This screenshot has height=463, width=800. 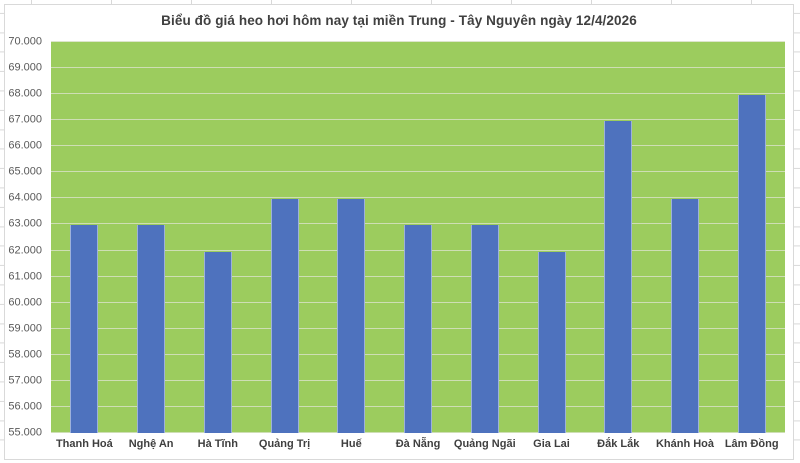 I want to click on y-tick-label: 70.000, so click(x=25, y=41).